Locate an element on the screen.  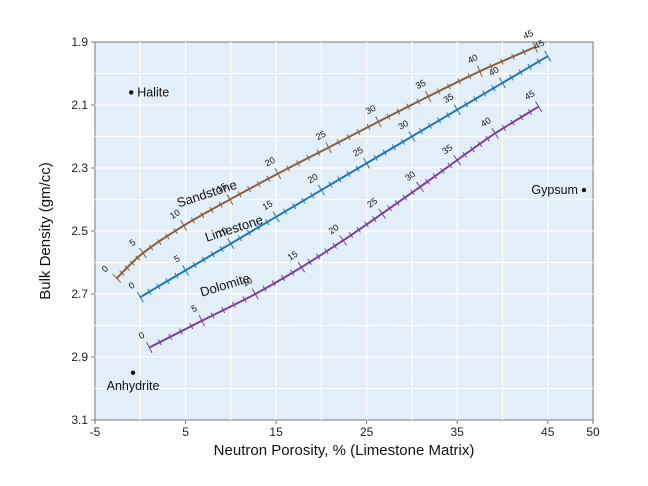
x-tick-label: 45 is located at coordinates (548, 432).